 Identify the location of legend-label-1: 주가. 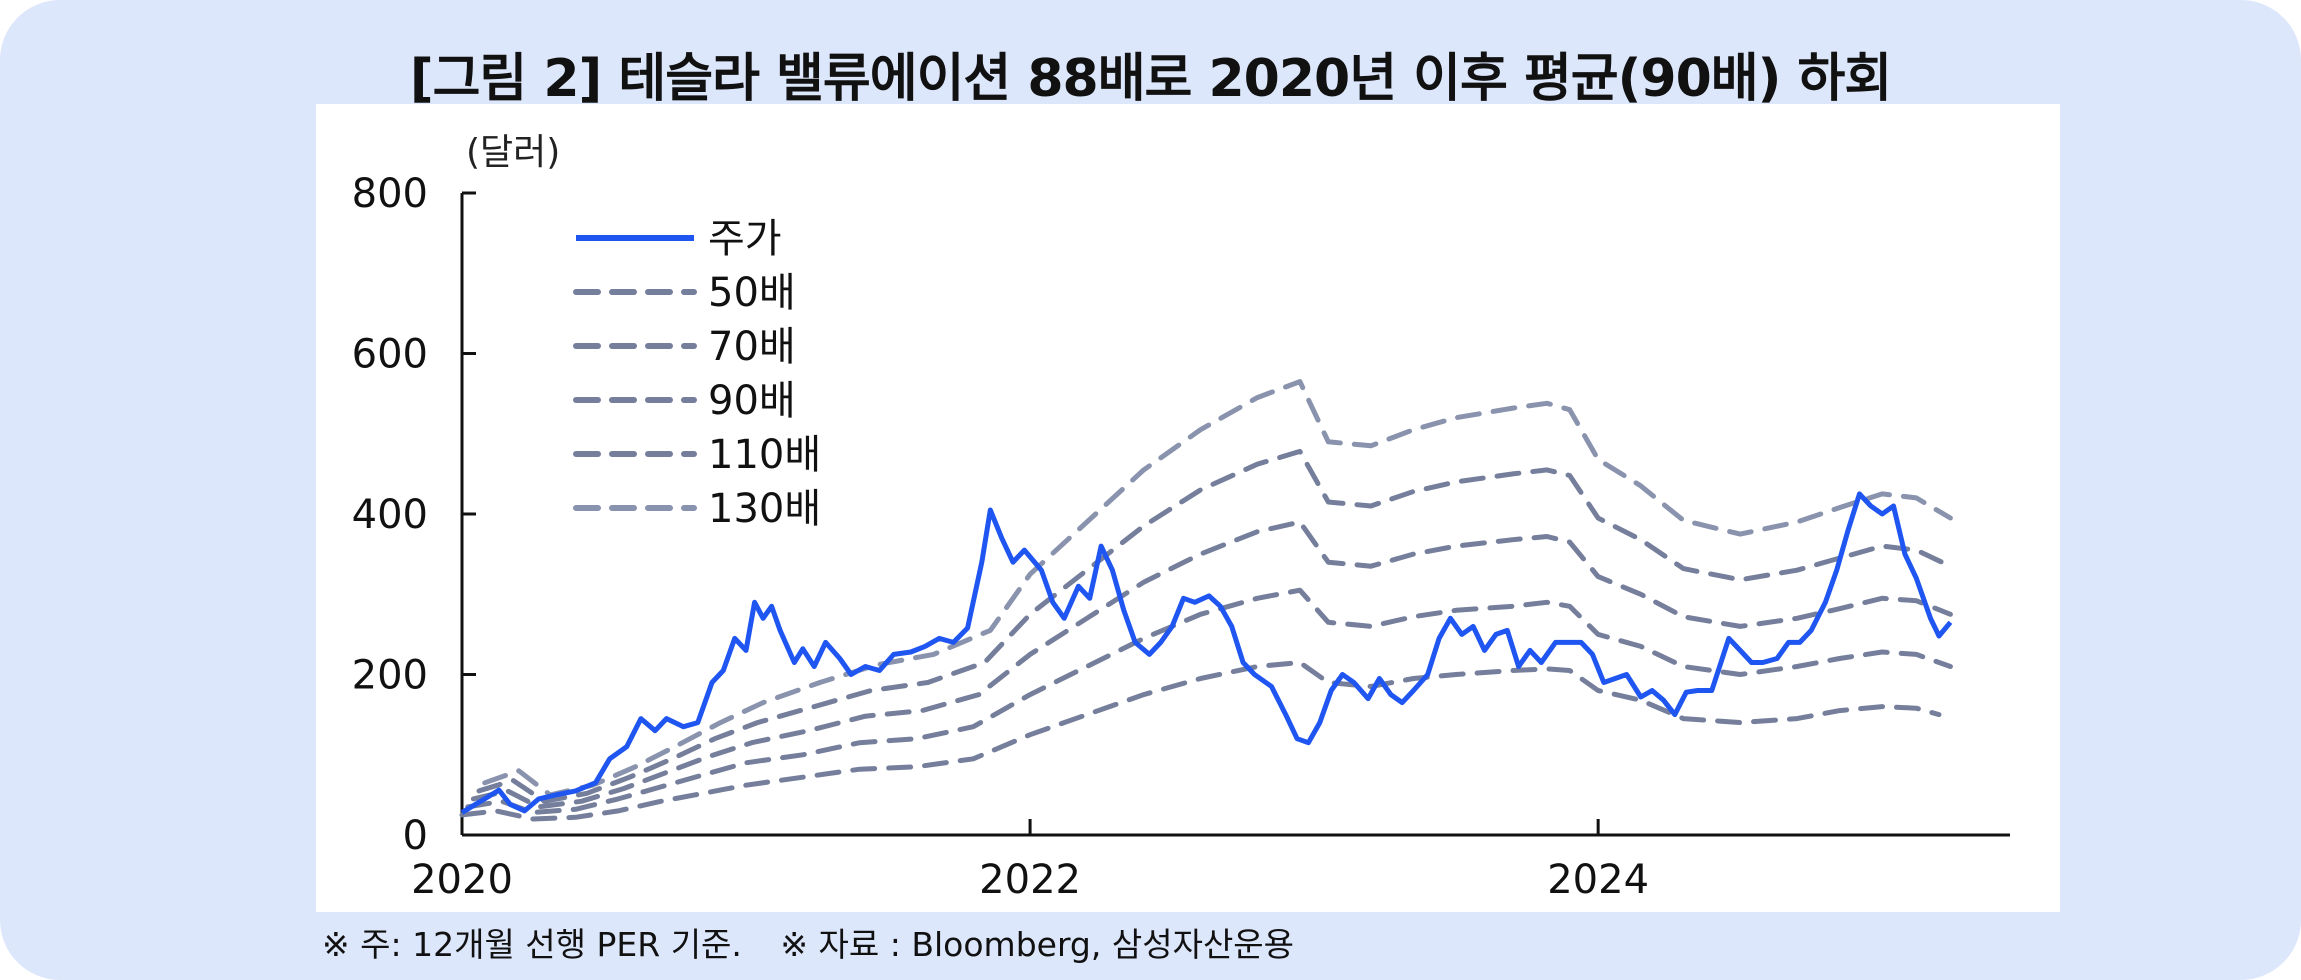
(745, 239).